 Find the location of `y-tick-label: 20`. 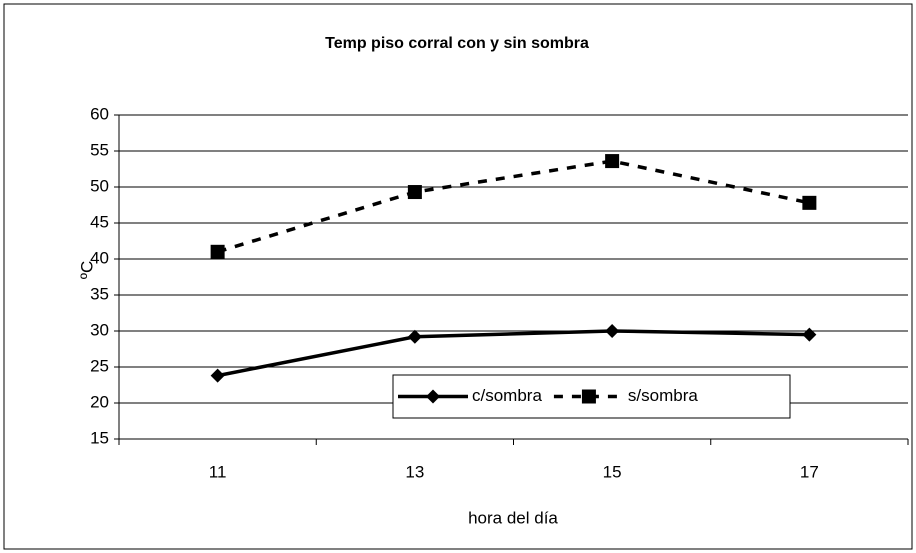

y-tick-label: 20 is located at coordinates (99, 401).